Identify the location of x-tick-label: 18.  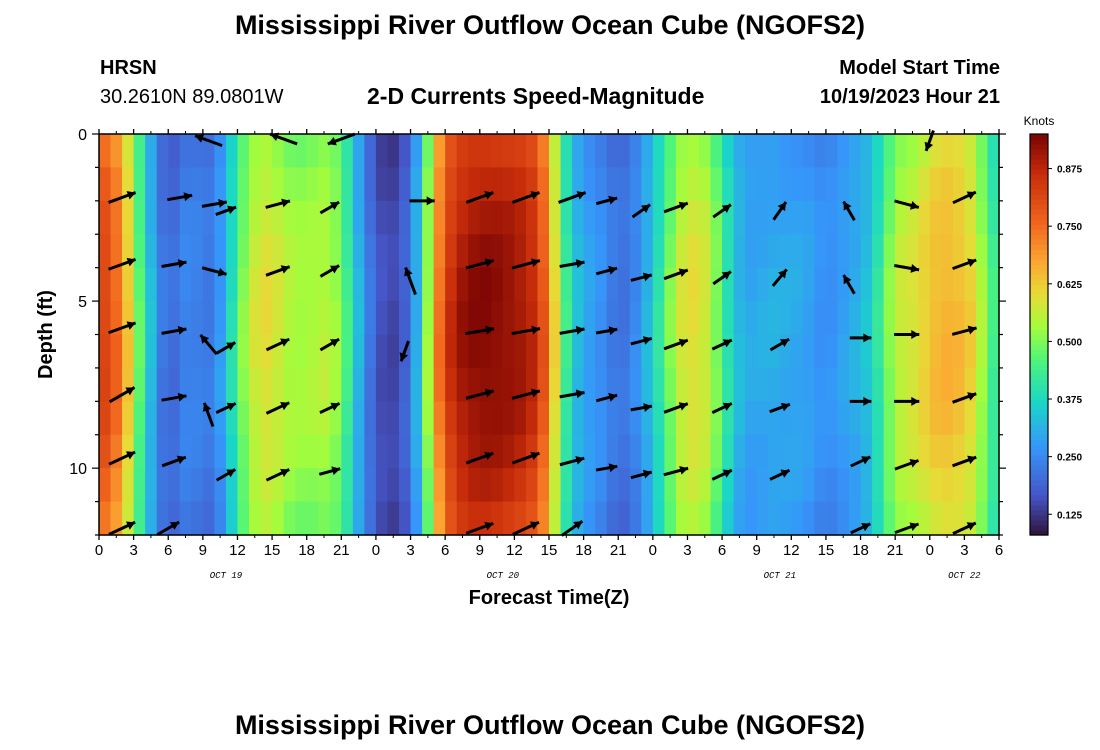
(860, 550).